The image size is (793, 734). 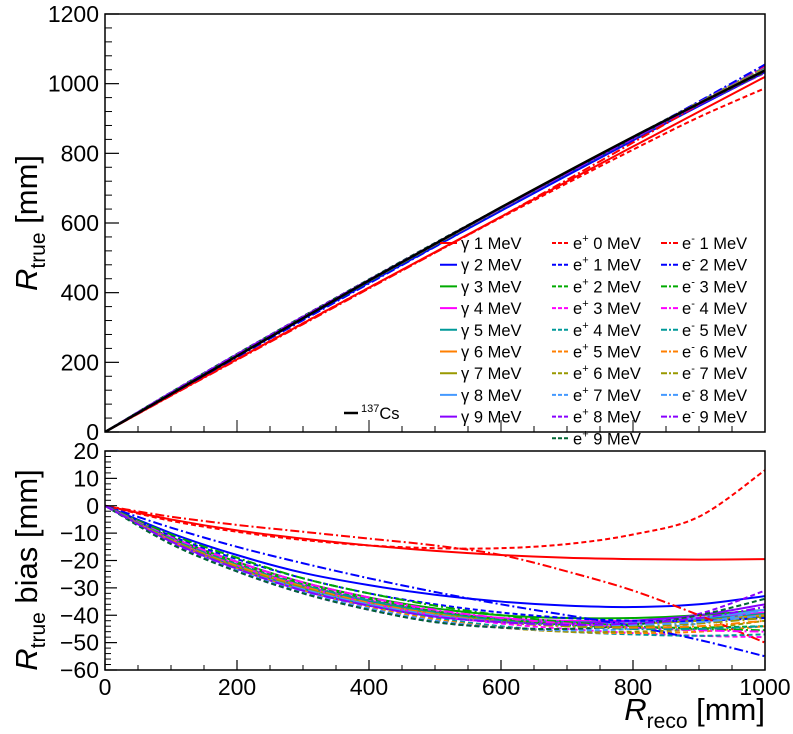 I want to click on bottom-x-tick-label: 400, so click(x=369, y=687).